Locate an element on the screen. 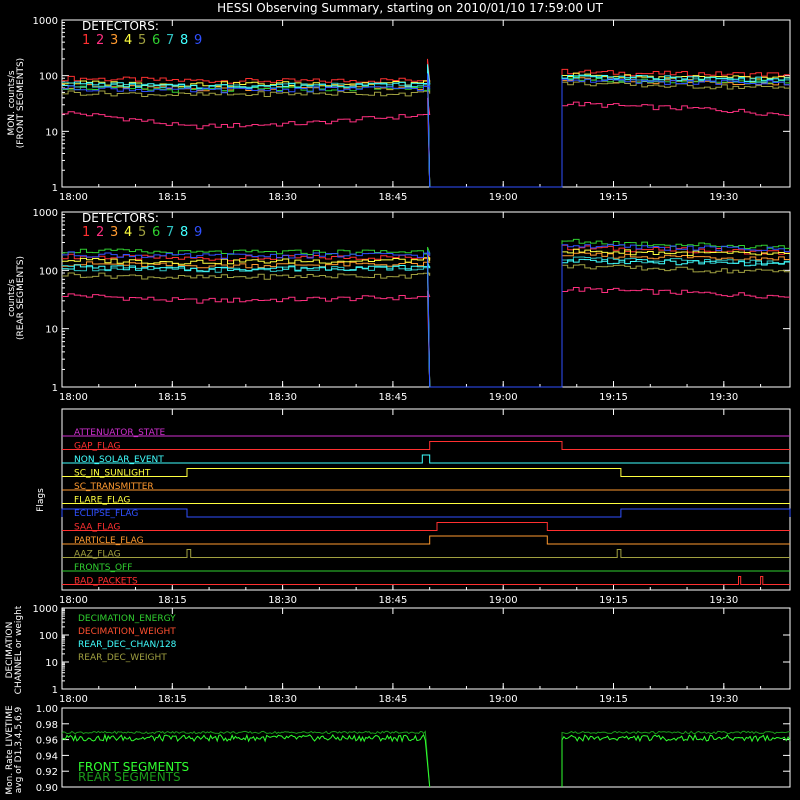  livetime-line-front is located at coordinates (426, 760).